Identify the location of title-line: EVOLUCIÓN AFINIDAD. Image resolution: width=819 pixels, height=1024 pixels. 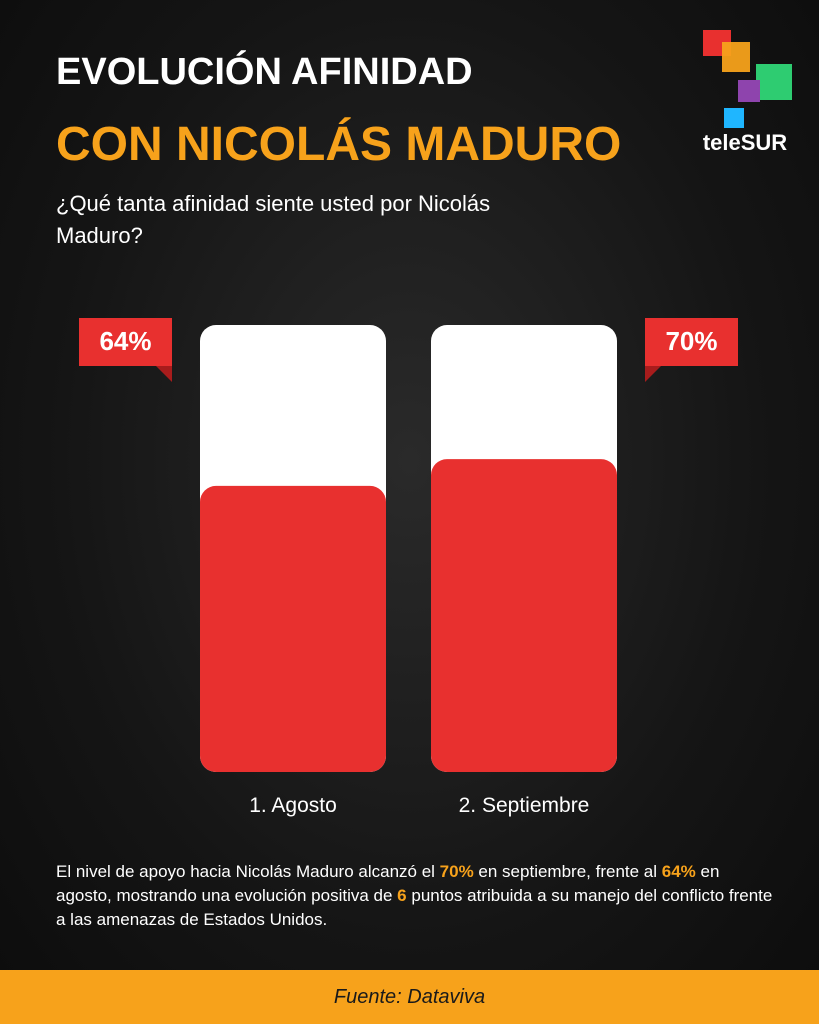
(264, 71).